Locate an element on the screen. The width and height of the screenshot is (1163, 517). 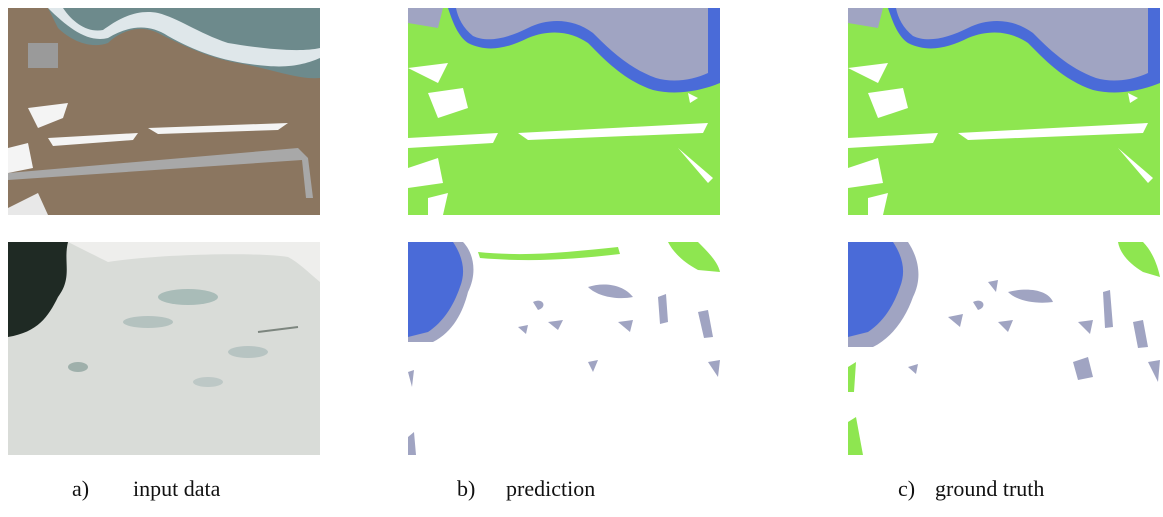
caption-label: a) is located at coordinates (80, 488).